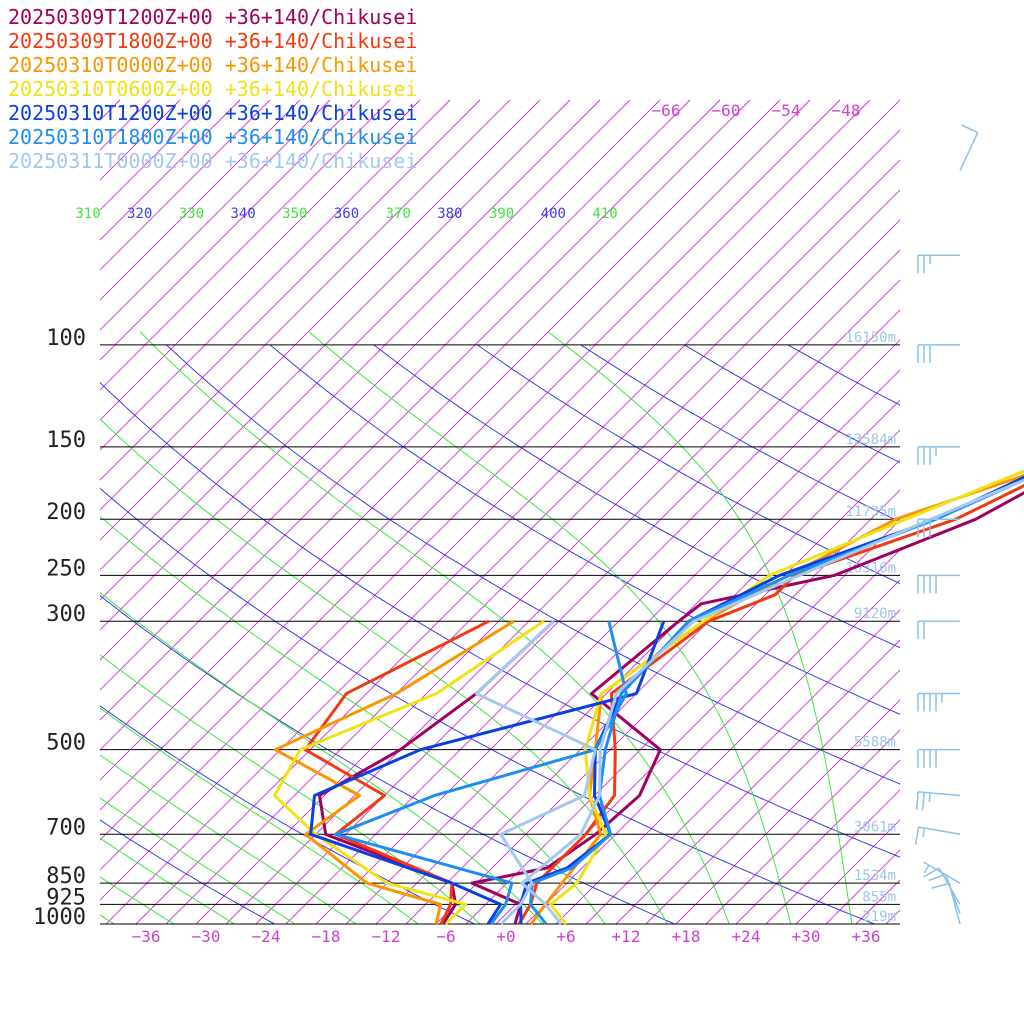 Image resolution: width=1024 pixels, height=1024 pixels. Describe the element at coordinates (870, 568) in the screenshot. I see `height-label: 10316m` at that location.